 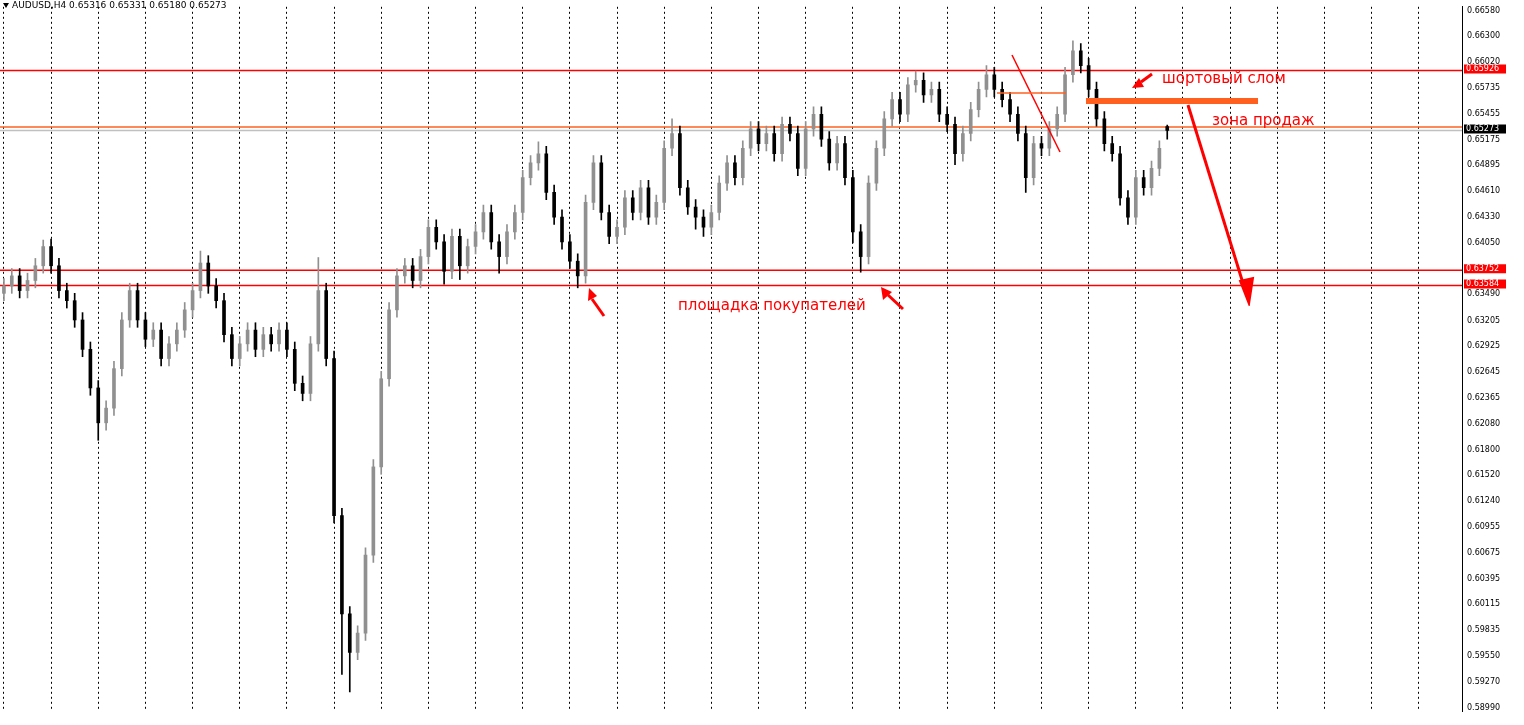 I want to click on y-tick-label: 0.64610, so click(x=1484, y=191).